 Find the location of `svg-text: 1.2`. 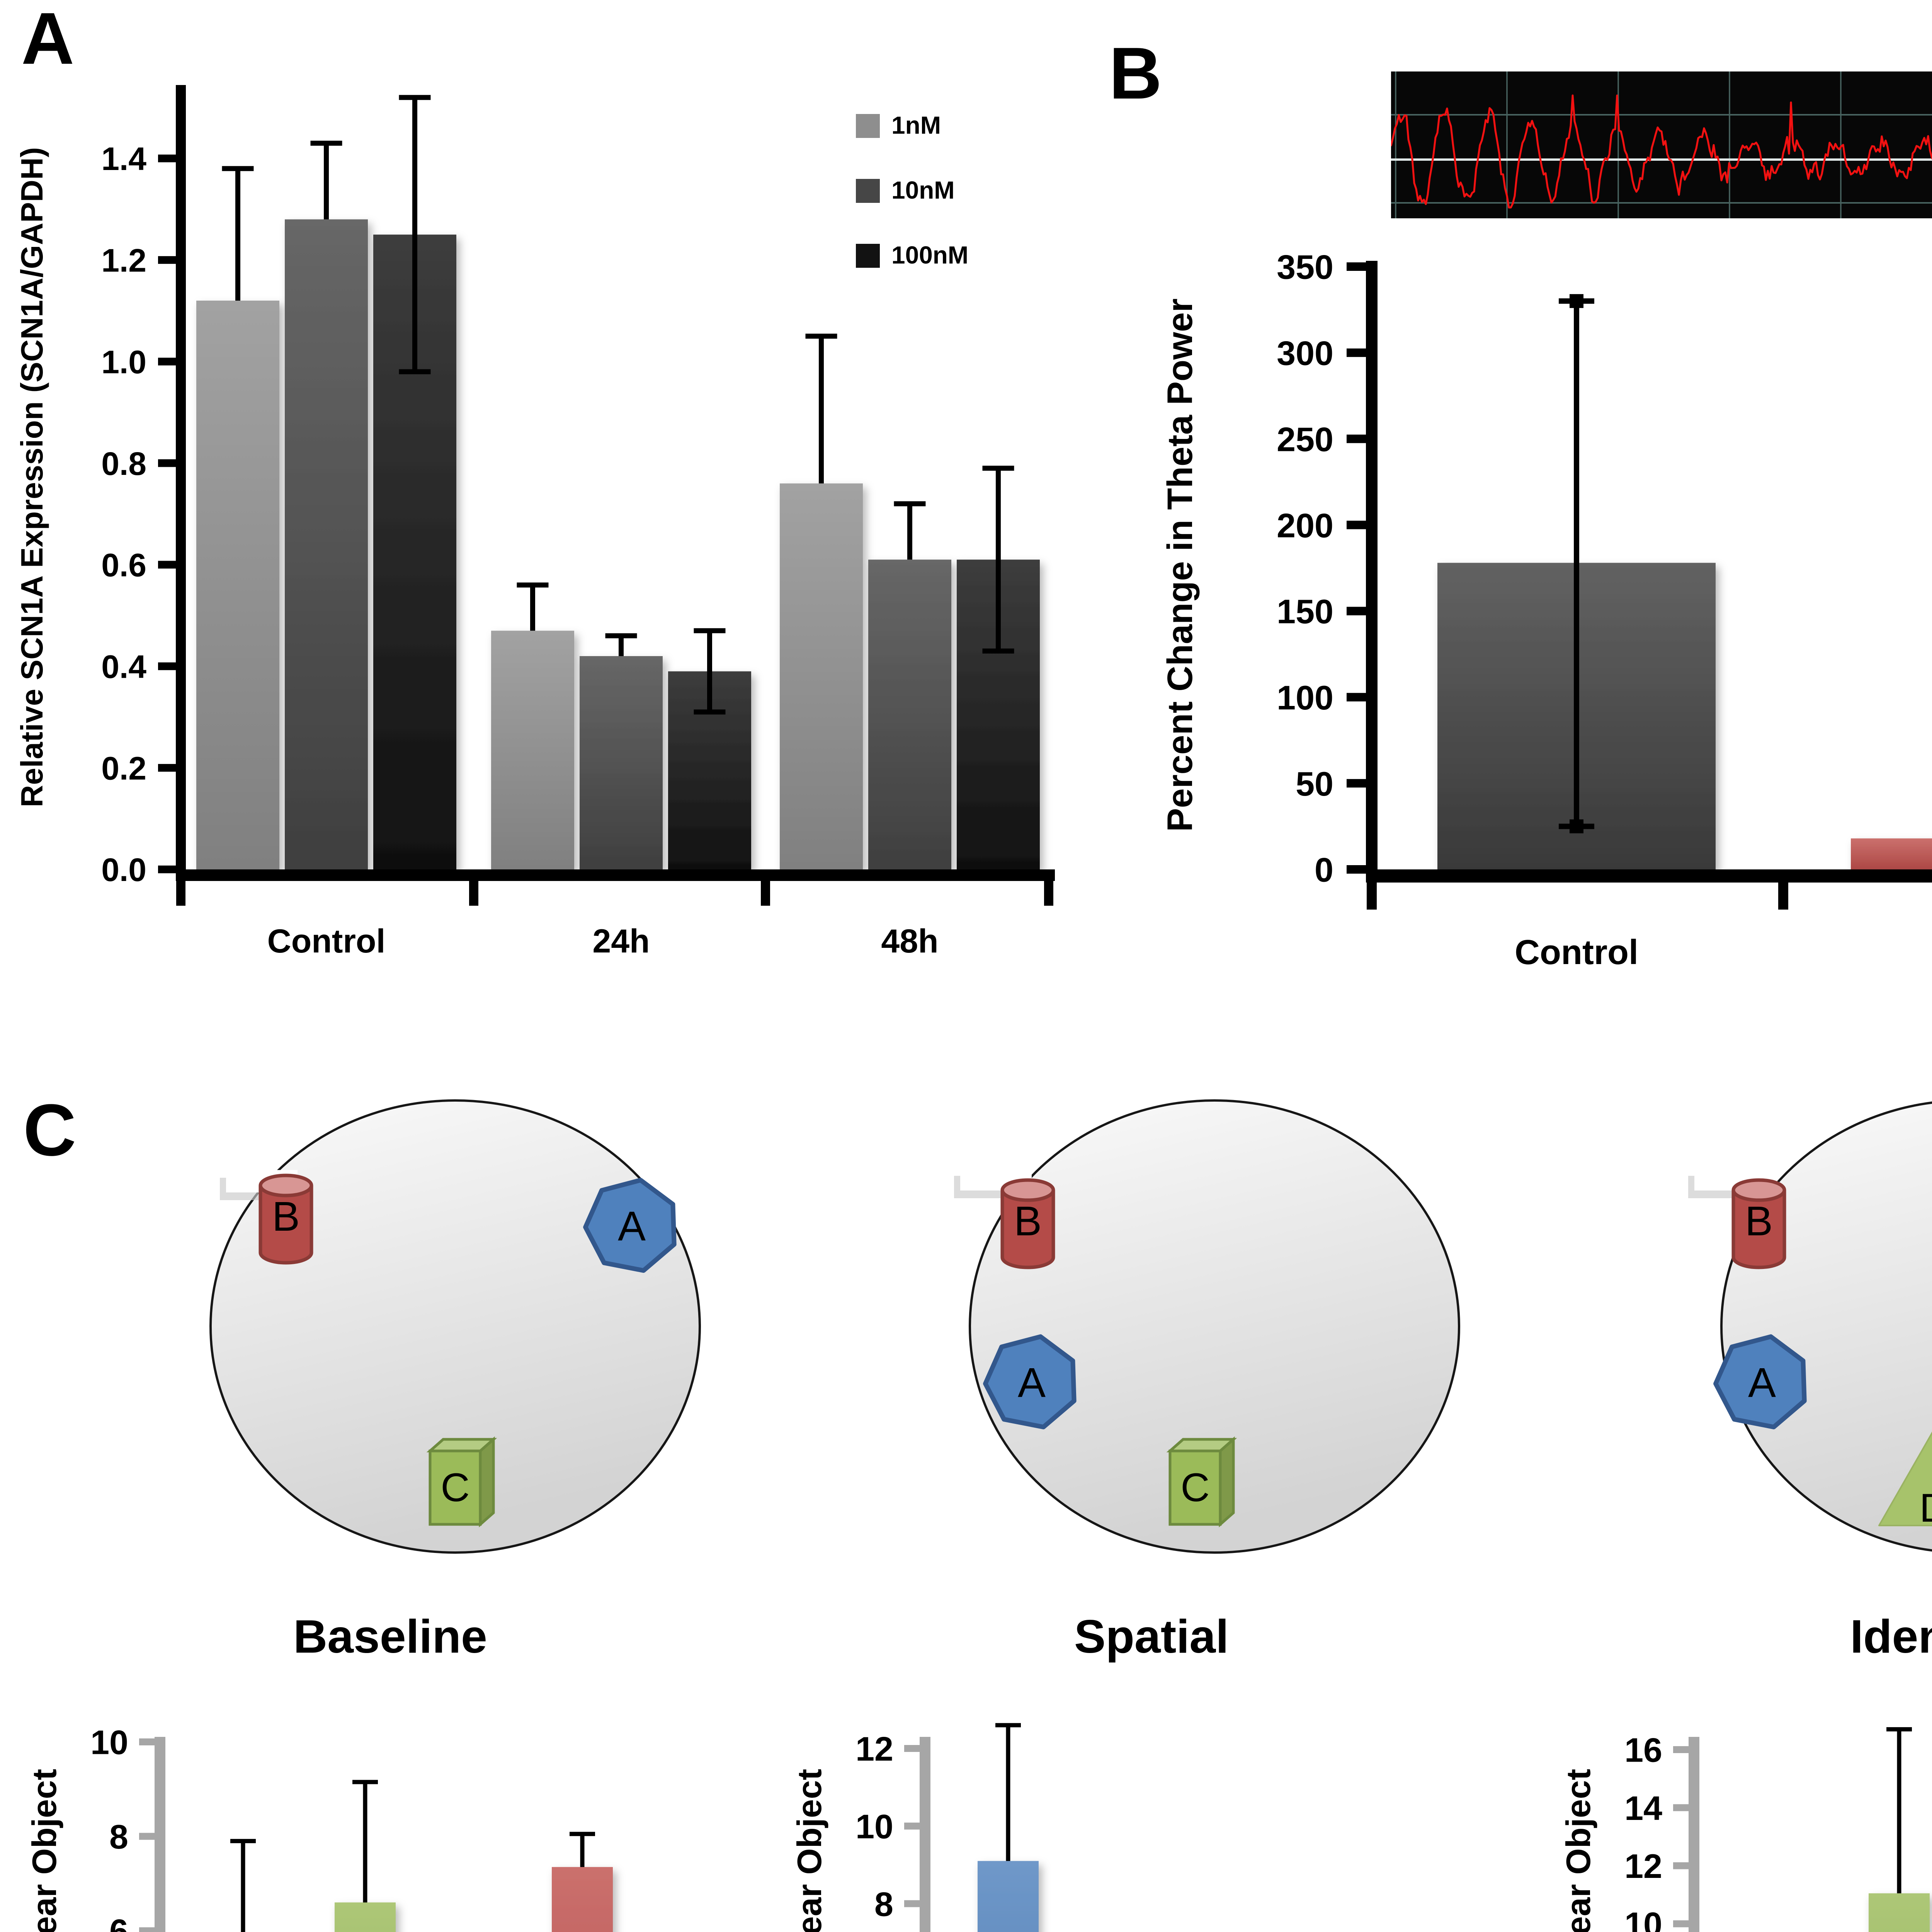

svg-text: 1.2 is located at coordinates (124, 260).